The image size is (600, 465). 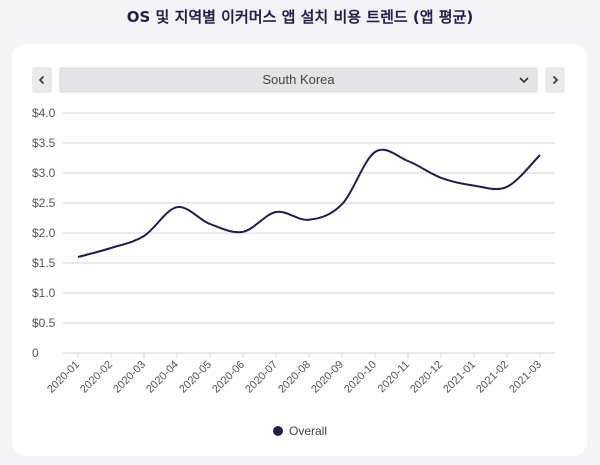 I want to click on x-tick-label: 2020-05, so click(x=195, y=377).